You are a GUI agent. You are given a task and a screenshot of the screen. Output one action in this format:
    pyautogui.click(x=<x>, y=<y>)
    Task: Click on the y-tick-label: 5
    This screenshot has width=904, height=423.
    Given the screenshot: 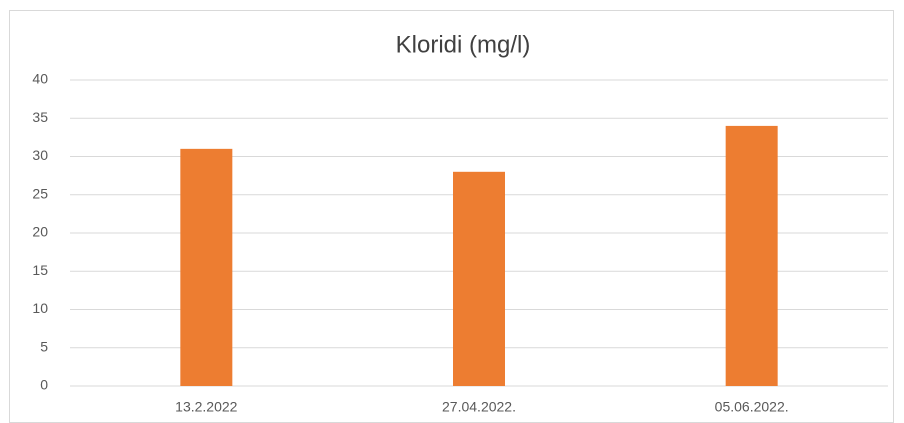 What is the action you would take?
    pyautogui.click(x=44, y=346)
    